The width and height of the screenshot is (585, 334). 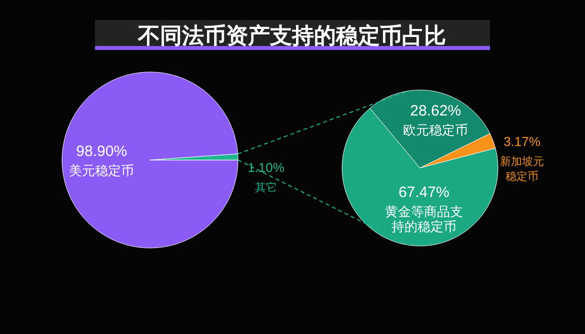 I want to click on slice-label: 其它, so click(x=266, y=187).